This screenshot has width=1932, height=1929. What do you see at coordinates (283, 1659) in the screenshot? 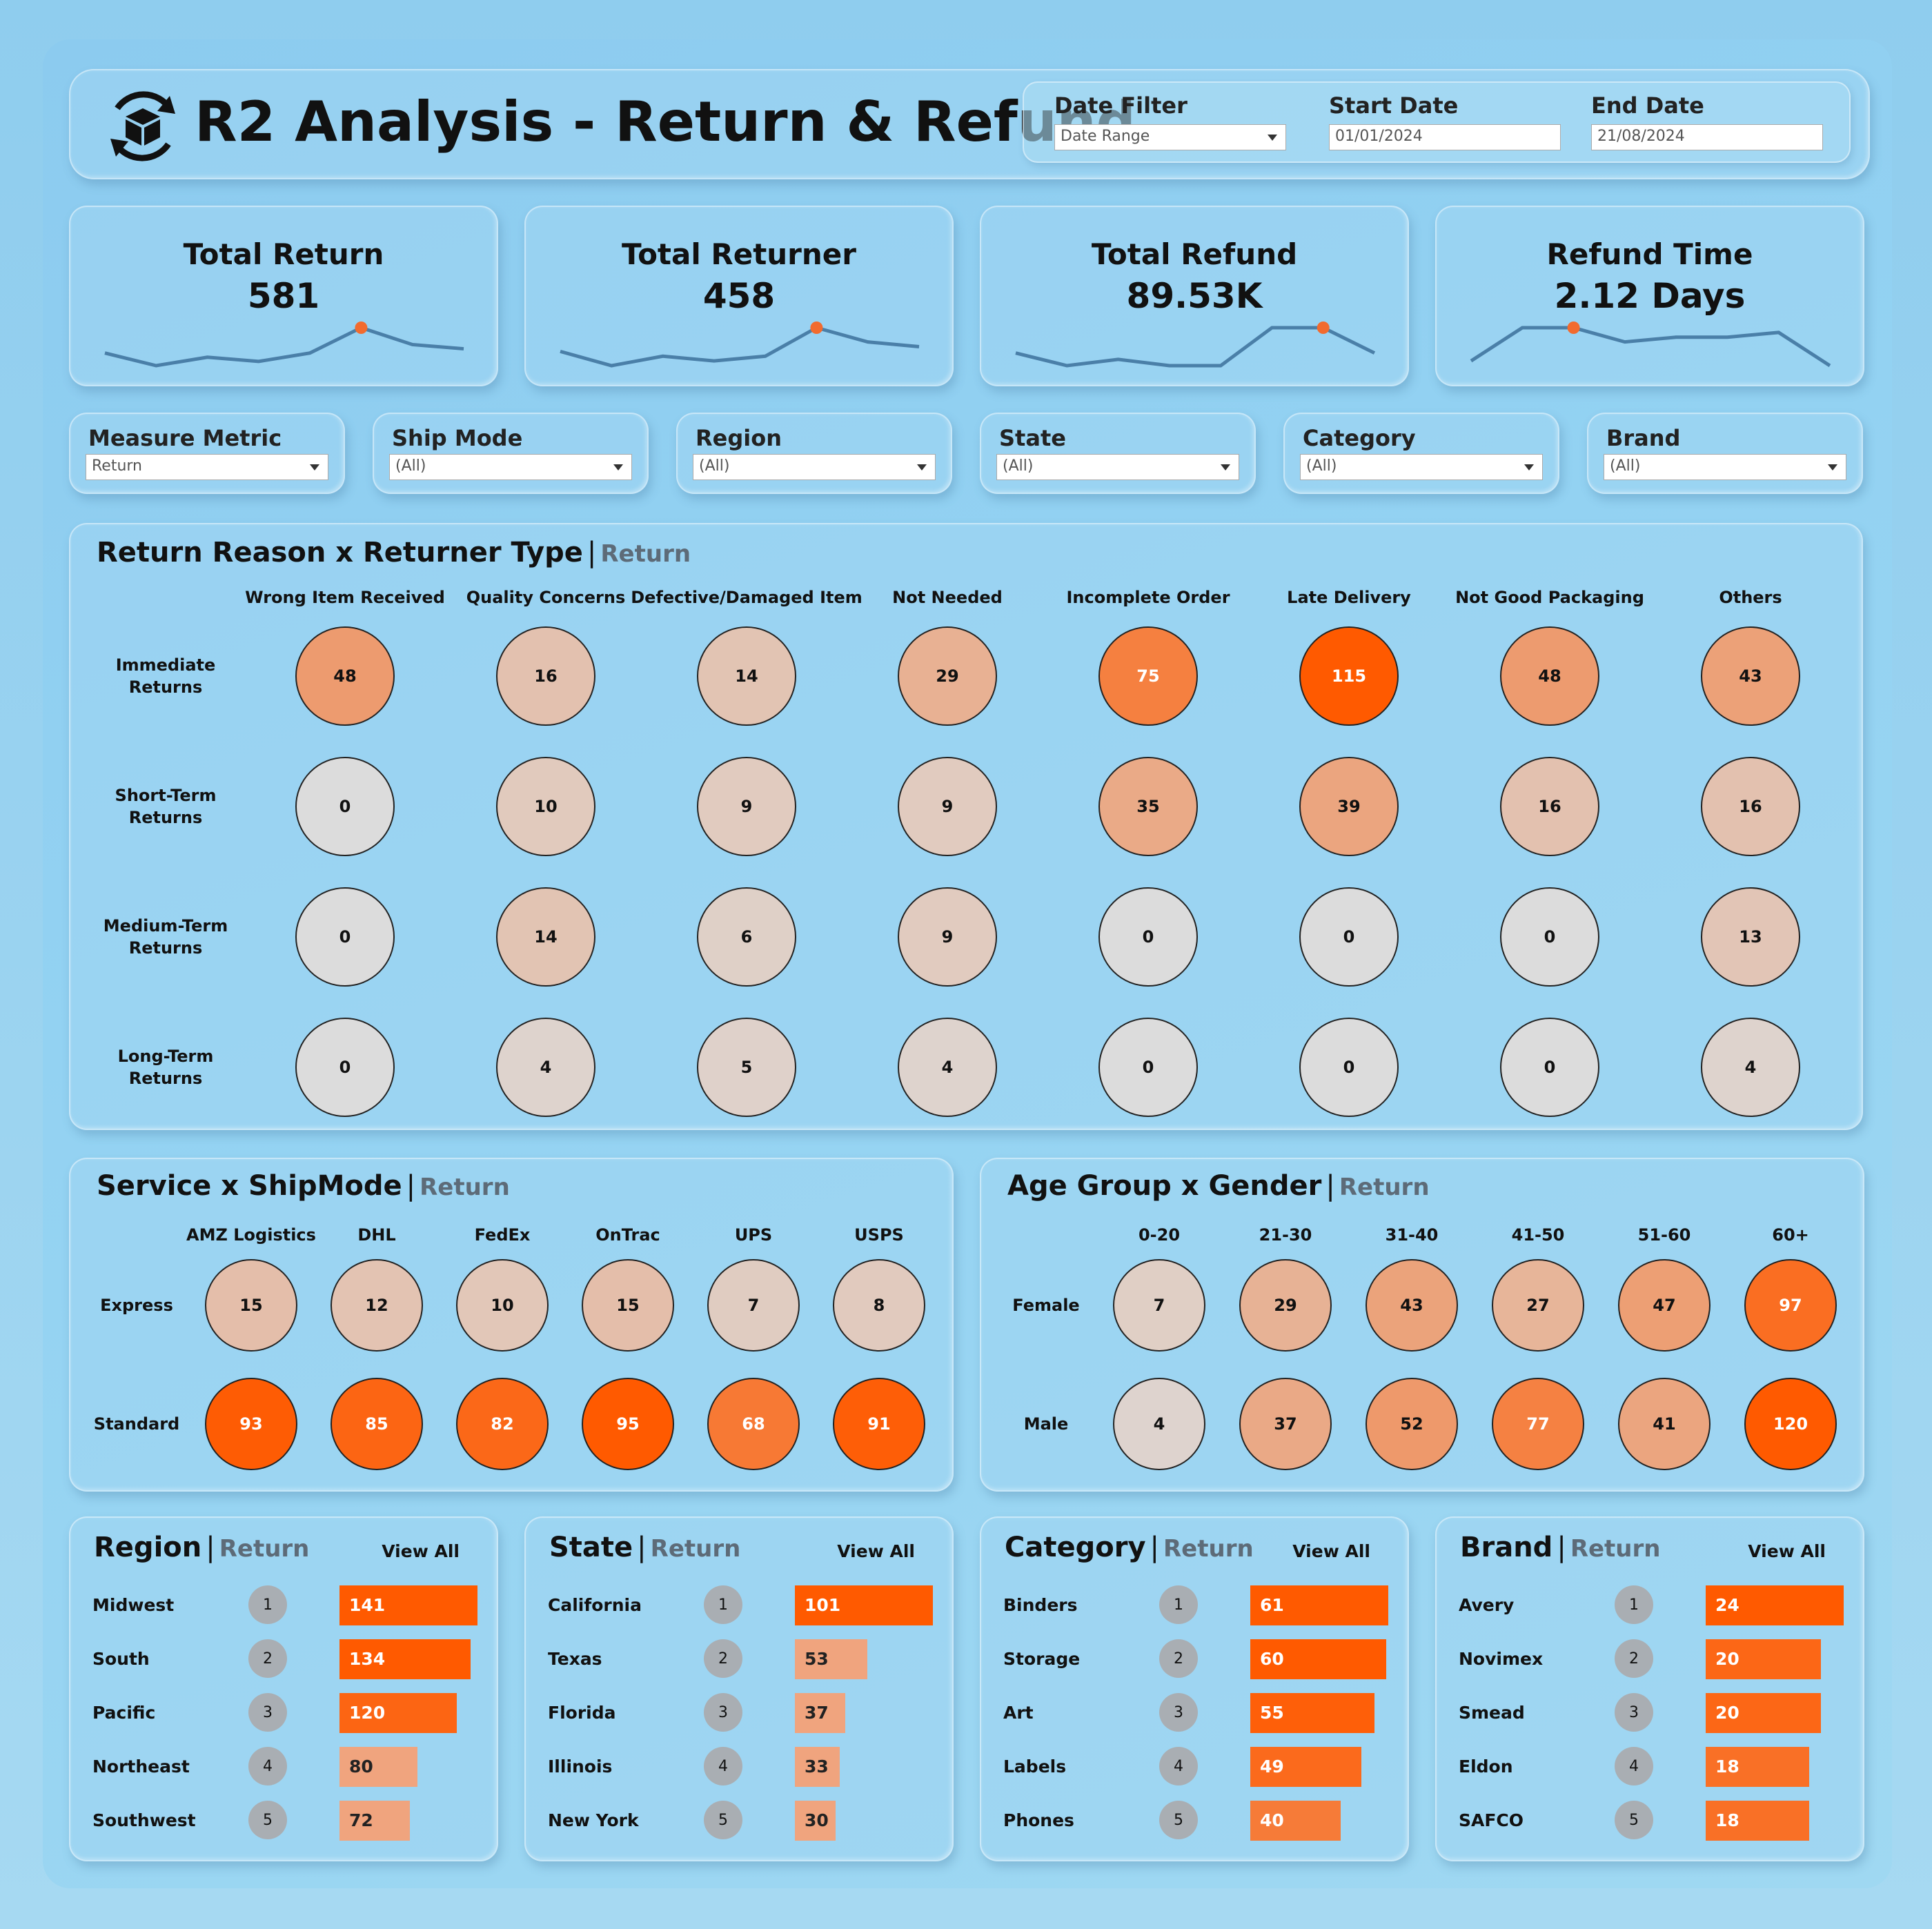
I see `list-item: South 2 134` at bounding box center [283, 1659].